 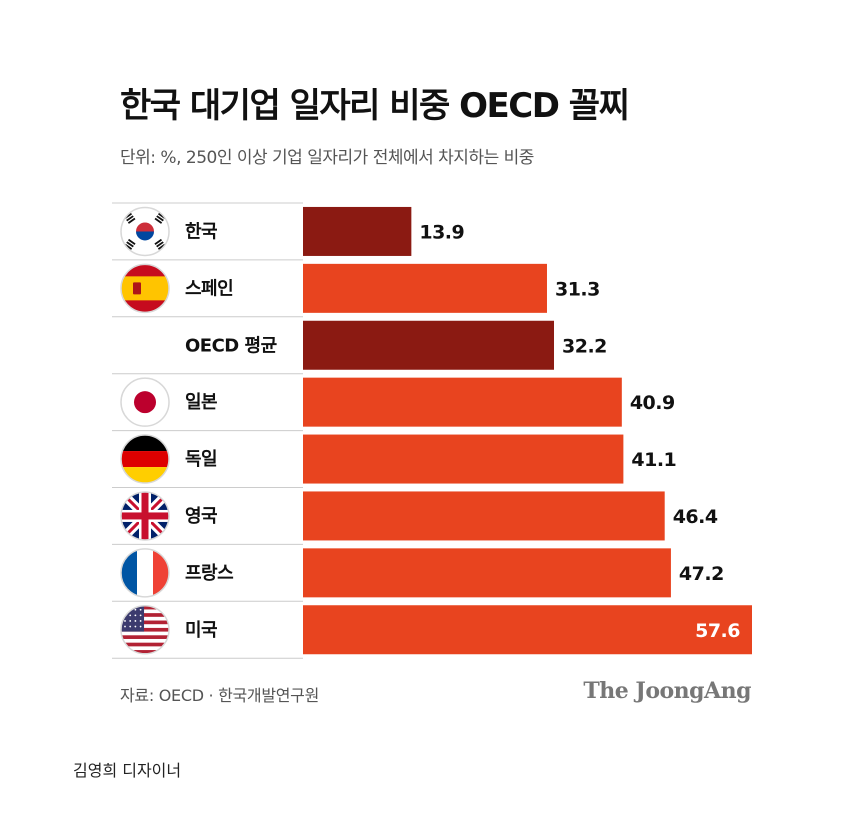 I want to click on value-label: 57.6, so click(x=717, y=631).